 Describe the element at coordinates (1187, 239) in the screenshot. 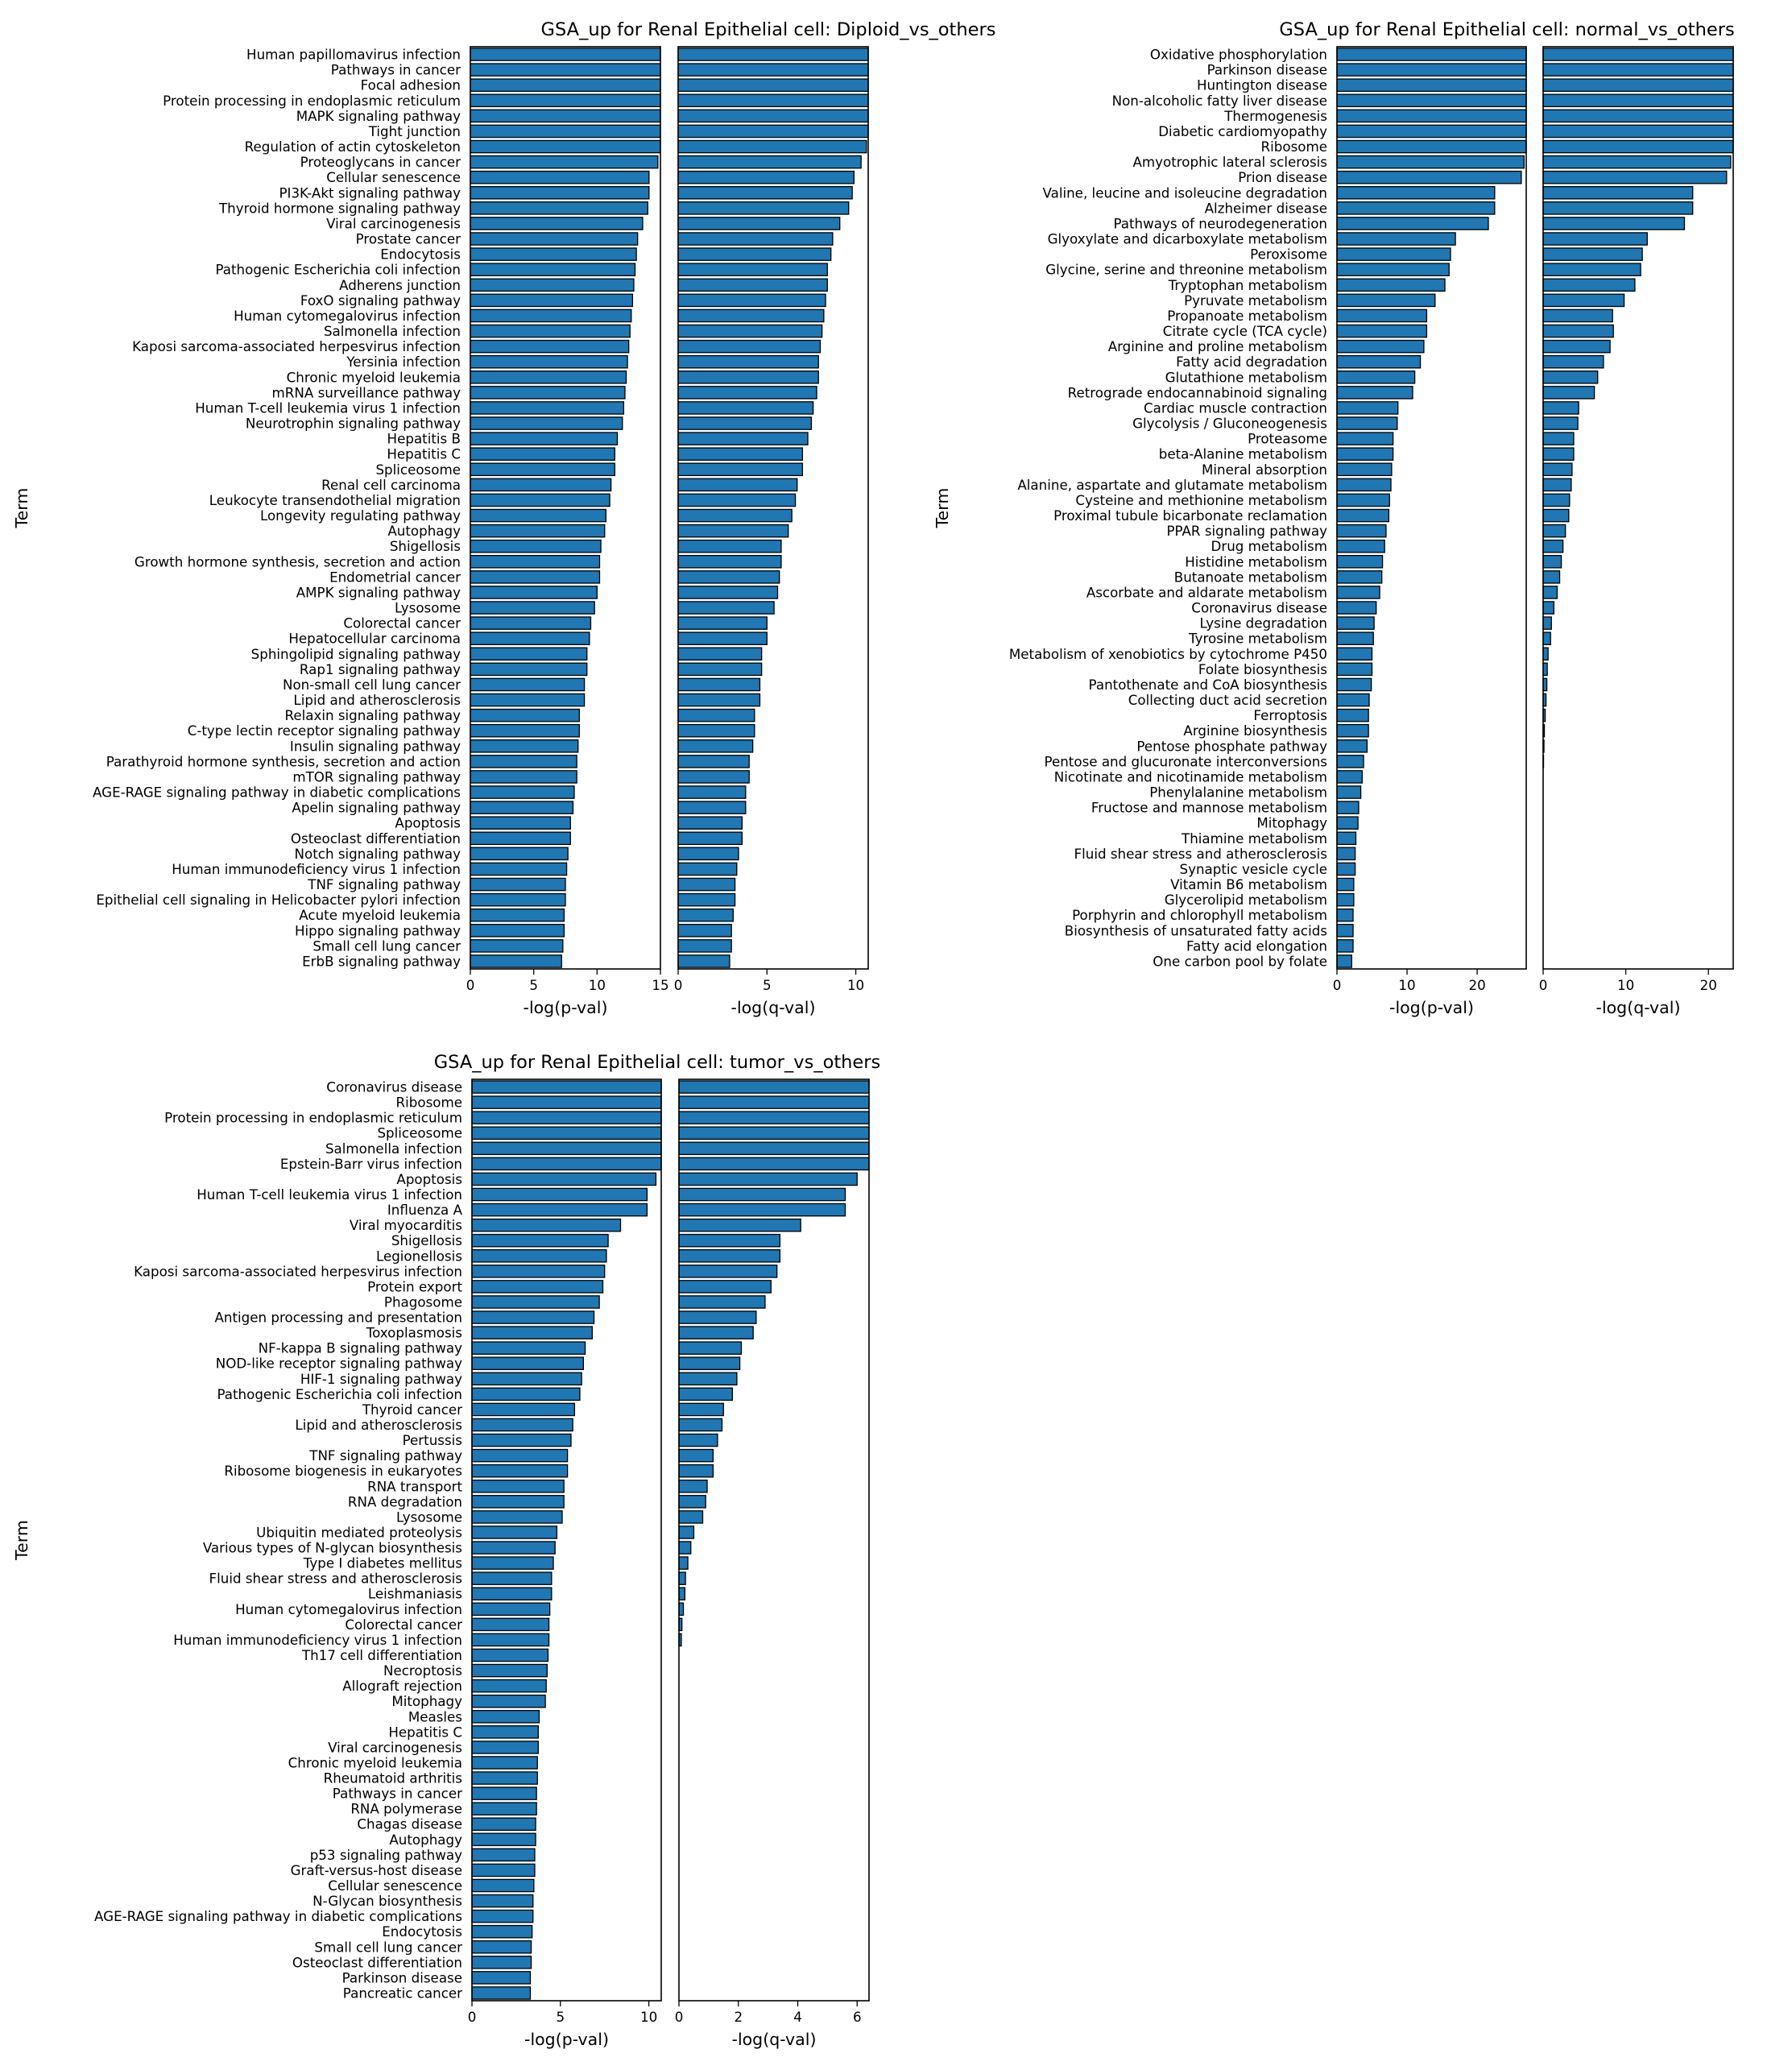

I see `chart2-term-label: Glyoxylate and dicarboxylate metabolism` at that location.